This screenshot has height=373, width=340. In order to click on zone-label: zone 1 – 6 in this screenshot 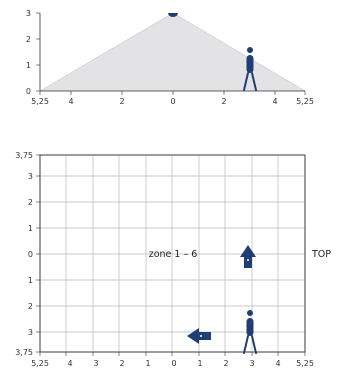, I will do `click(173, 254)`.